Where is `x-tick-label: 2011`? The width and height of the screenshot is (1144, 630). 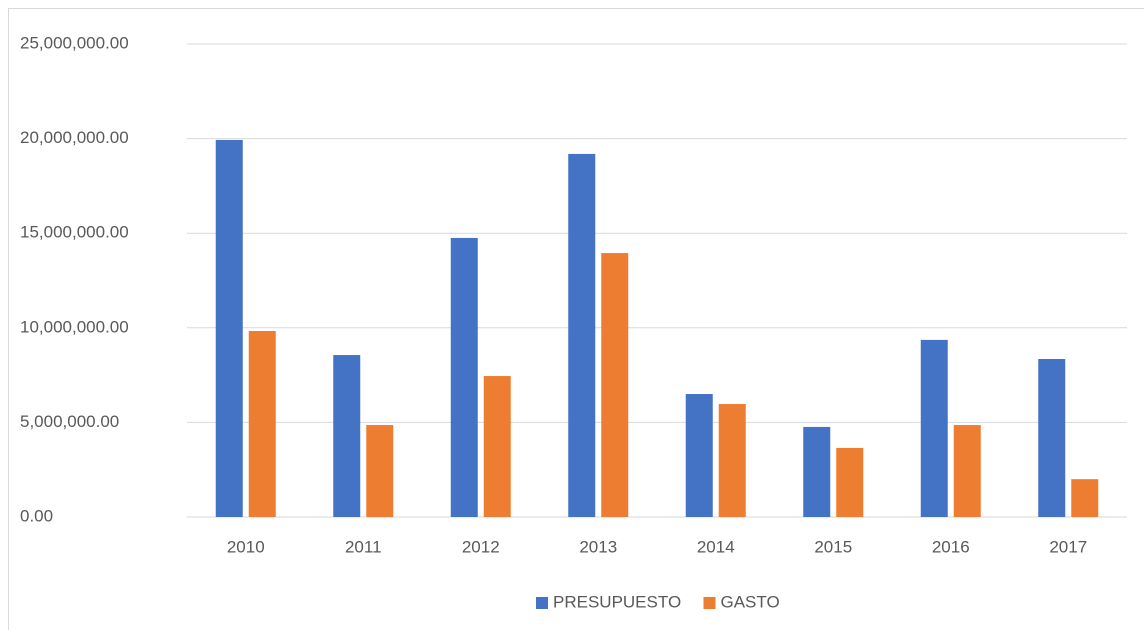
x-tick-label: 2011 is located at coordinates (363, 546).